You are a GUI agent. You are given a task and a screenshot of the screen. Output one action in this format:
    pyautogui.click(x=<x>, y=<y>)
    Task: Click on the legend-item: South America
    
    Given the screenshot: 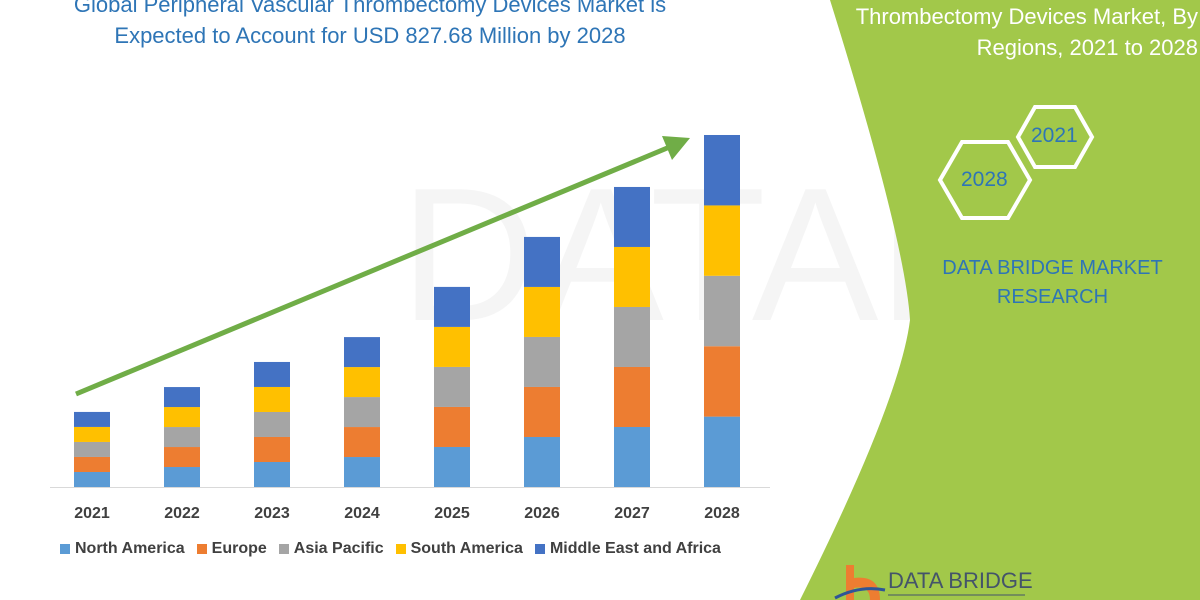 What is the action you would take?
    pyautogui.click(x=459, y=549)
    